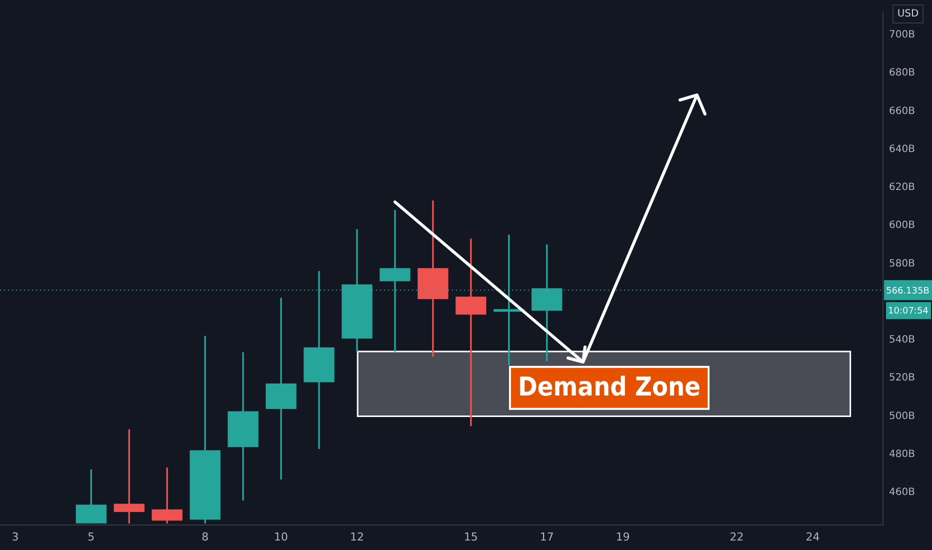 This screenshot has width=932, height=550. What do you see at coordinates (357, 537) in the screenshot?
I see `x-tick-label: 12` at bounding box center [357, 537].